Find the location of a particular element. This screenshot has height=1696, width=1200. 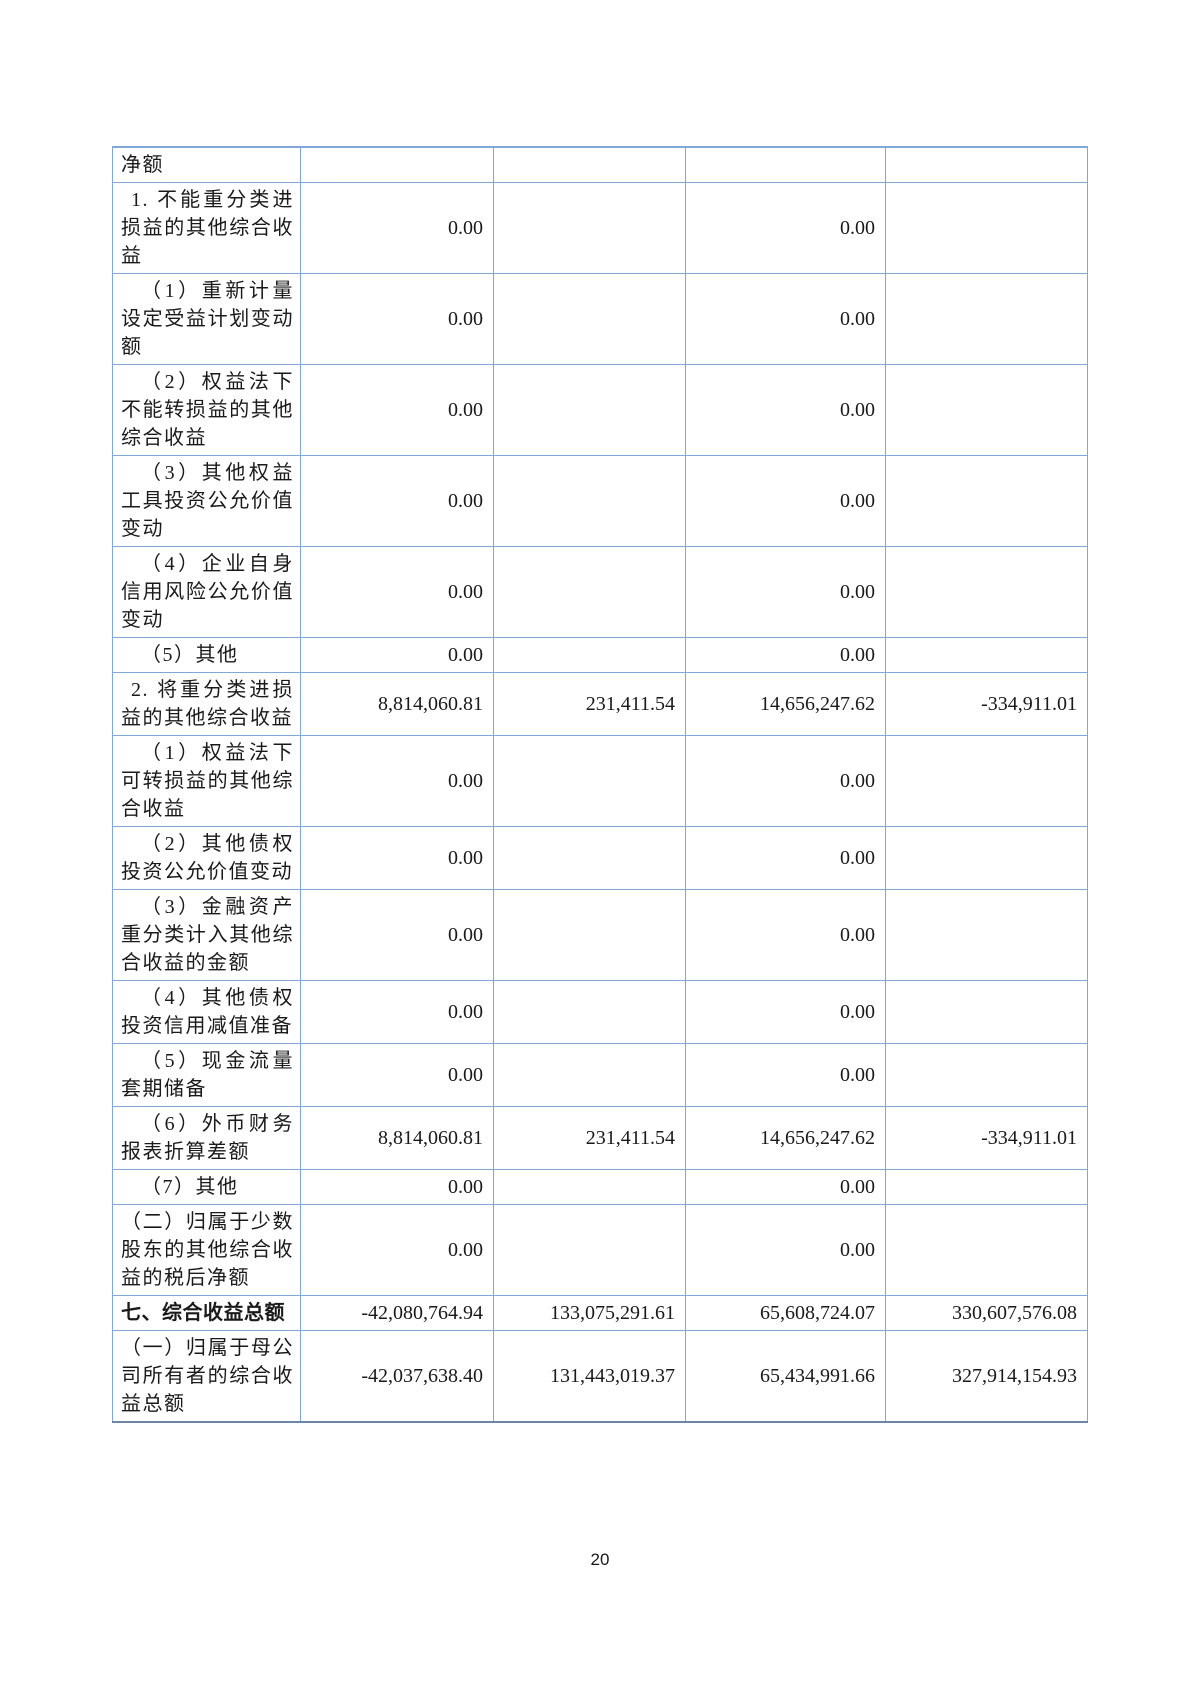

table-row: 净额 is located at coordinates (600, 164).